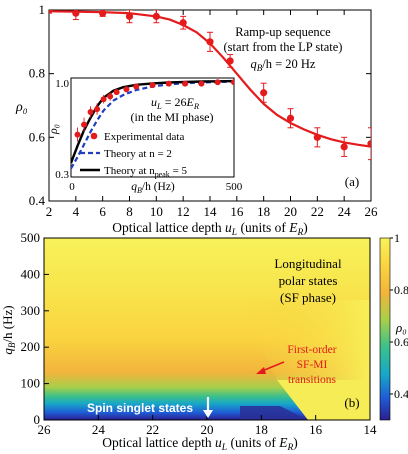  I want to click on singlet-arrowhead, so click(208, 414).